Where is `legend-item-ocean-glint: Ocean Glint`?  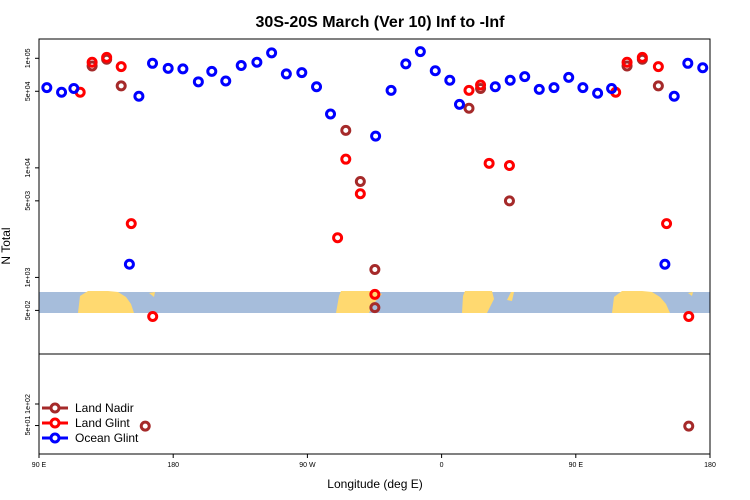 legend-item-ocean-glint: Ocean Glint is located at coordinates (90, 438).